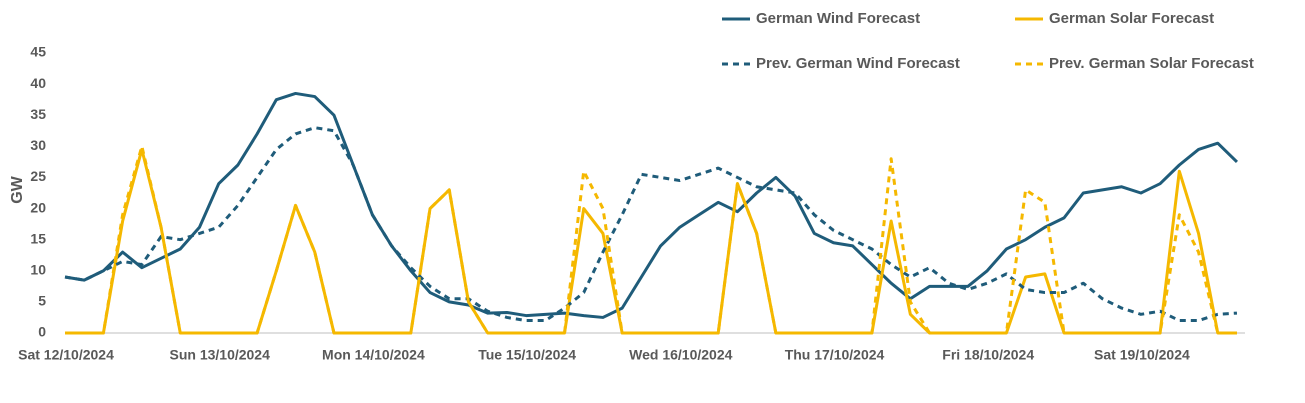 Image resolution: width=1305 pixels, height=403 pixels. I want to click on x-tick-label: Sun 13/10/2024, so click(219, 355).